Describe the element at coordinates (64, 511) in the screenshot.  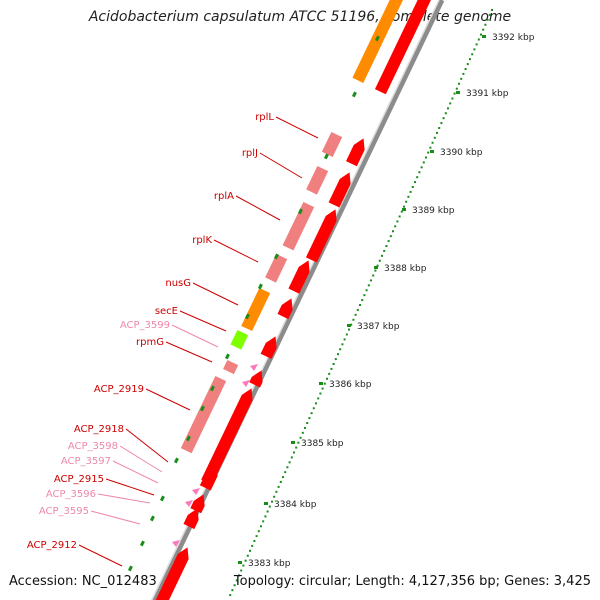
I see `gene-label-acp_3595: ACP_3595` at that location.